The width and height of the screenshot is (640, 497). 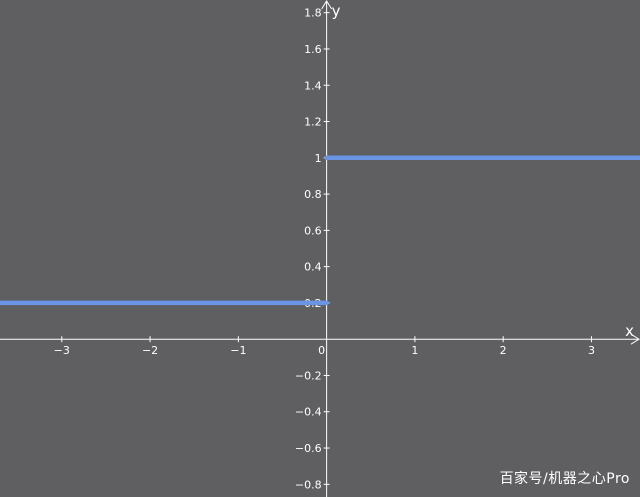 What do you see at coordinates (629, 331) in the screenshot?
I see `x-axis-label: x` at bounding box center [629, 331].